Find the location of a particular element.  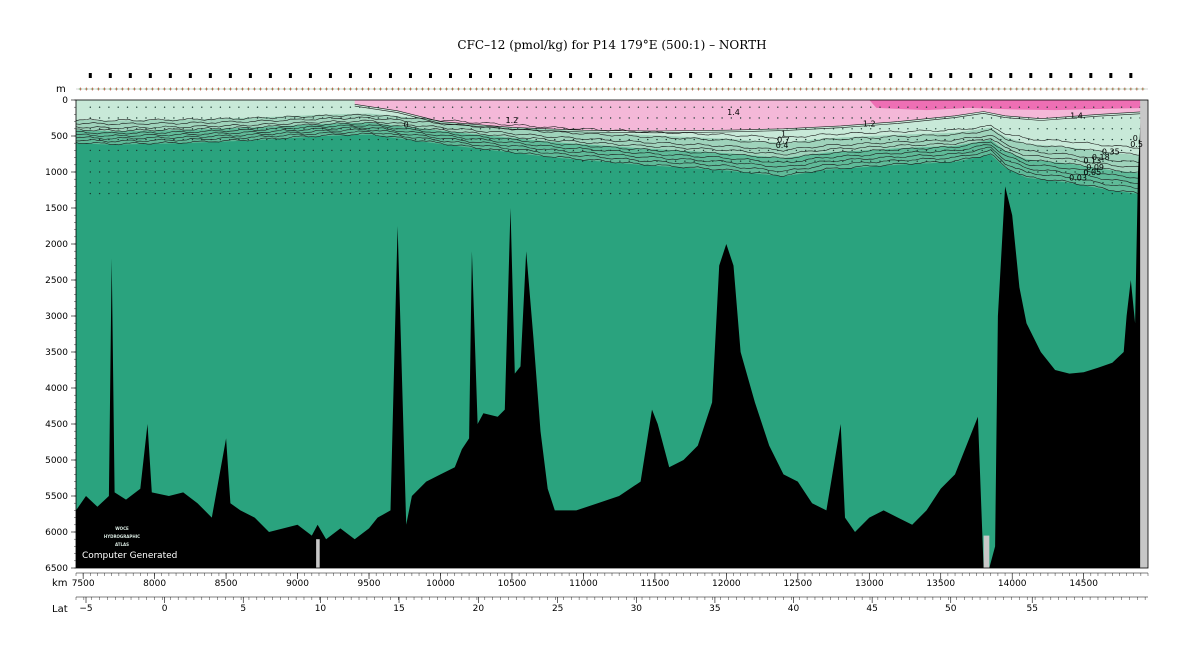

lat-tick-label: 50 is located at coordinates (951, 609).